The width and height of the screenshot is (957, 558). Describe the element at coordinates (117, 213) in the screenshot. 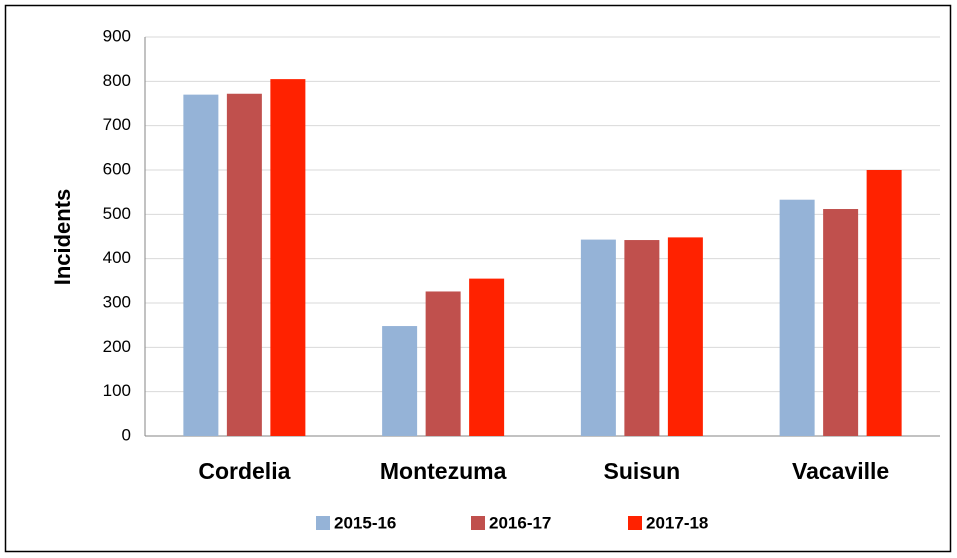

I see `y-tick-label: 500` at that location.